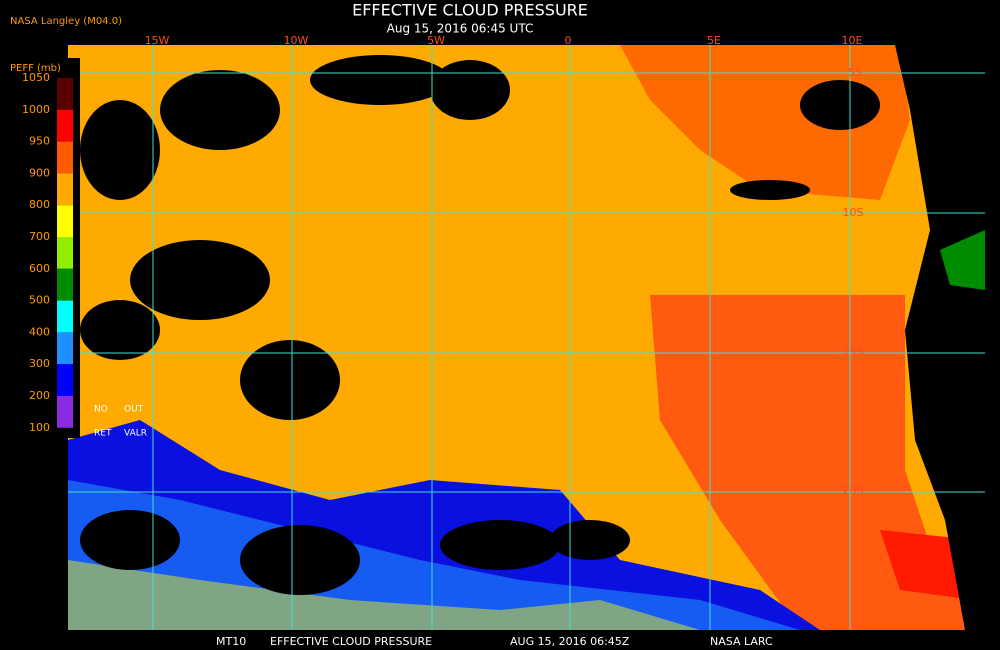 The width and height of the screenshot is (1000, 650). What do you see at coordinates (853, 212) in the screenshot?
I see `lat-label: 10S` at bounding box center [853, 212].